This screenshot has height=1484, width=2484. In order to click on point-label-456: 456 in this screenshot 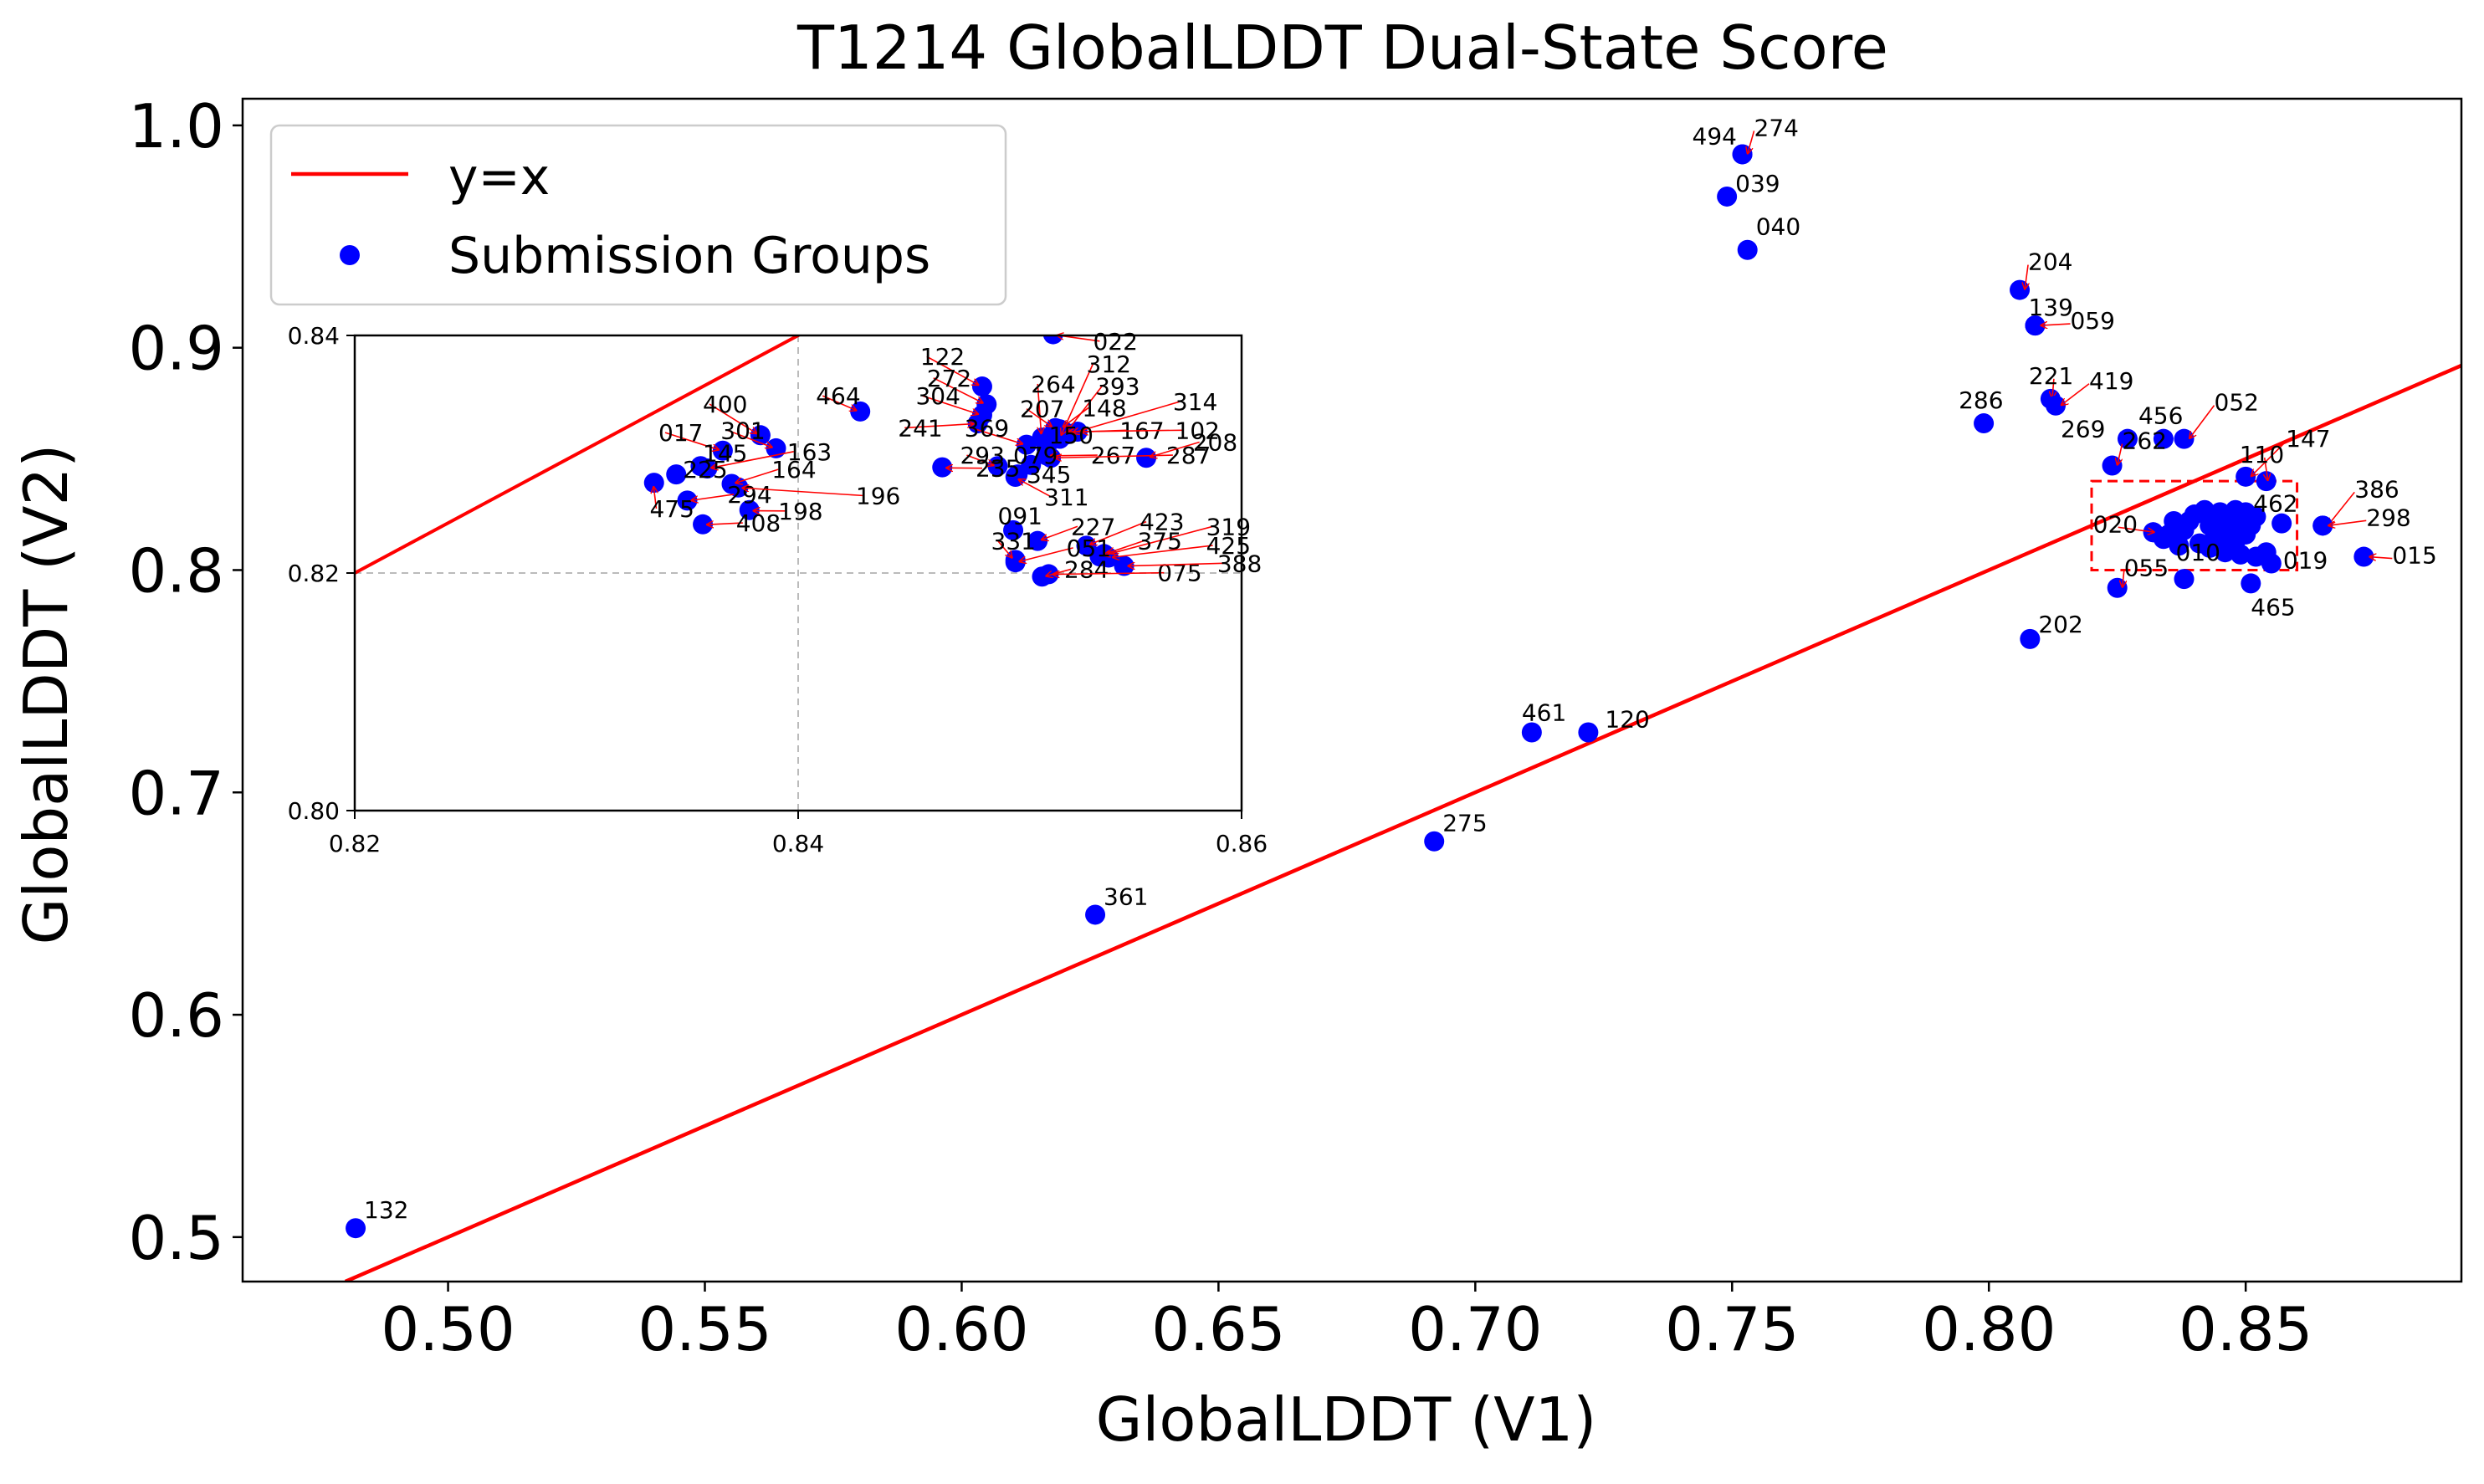, I will do `click(2160, 416)`.